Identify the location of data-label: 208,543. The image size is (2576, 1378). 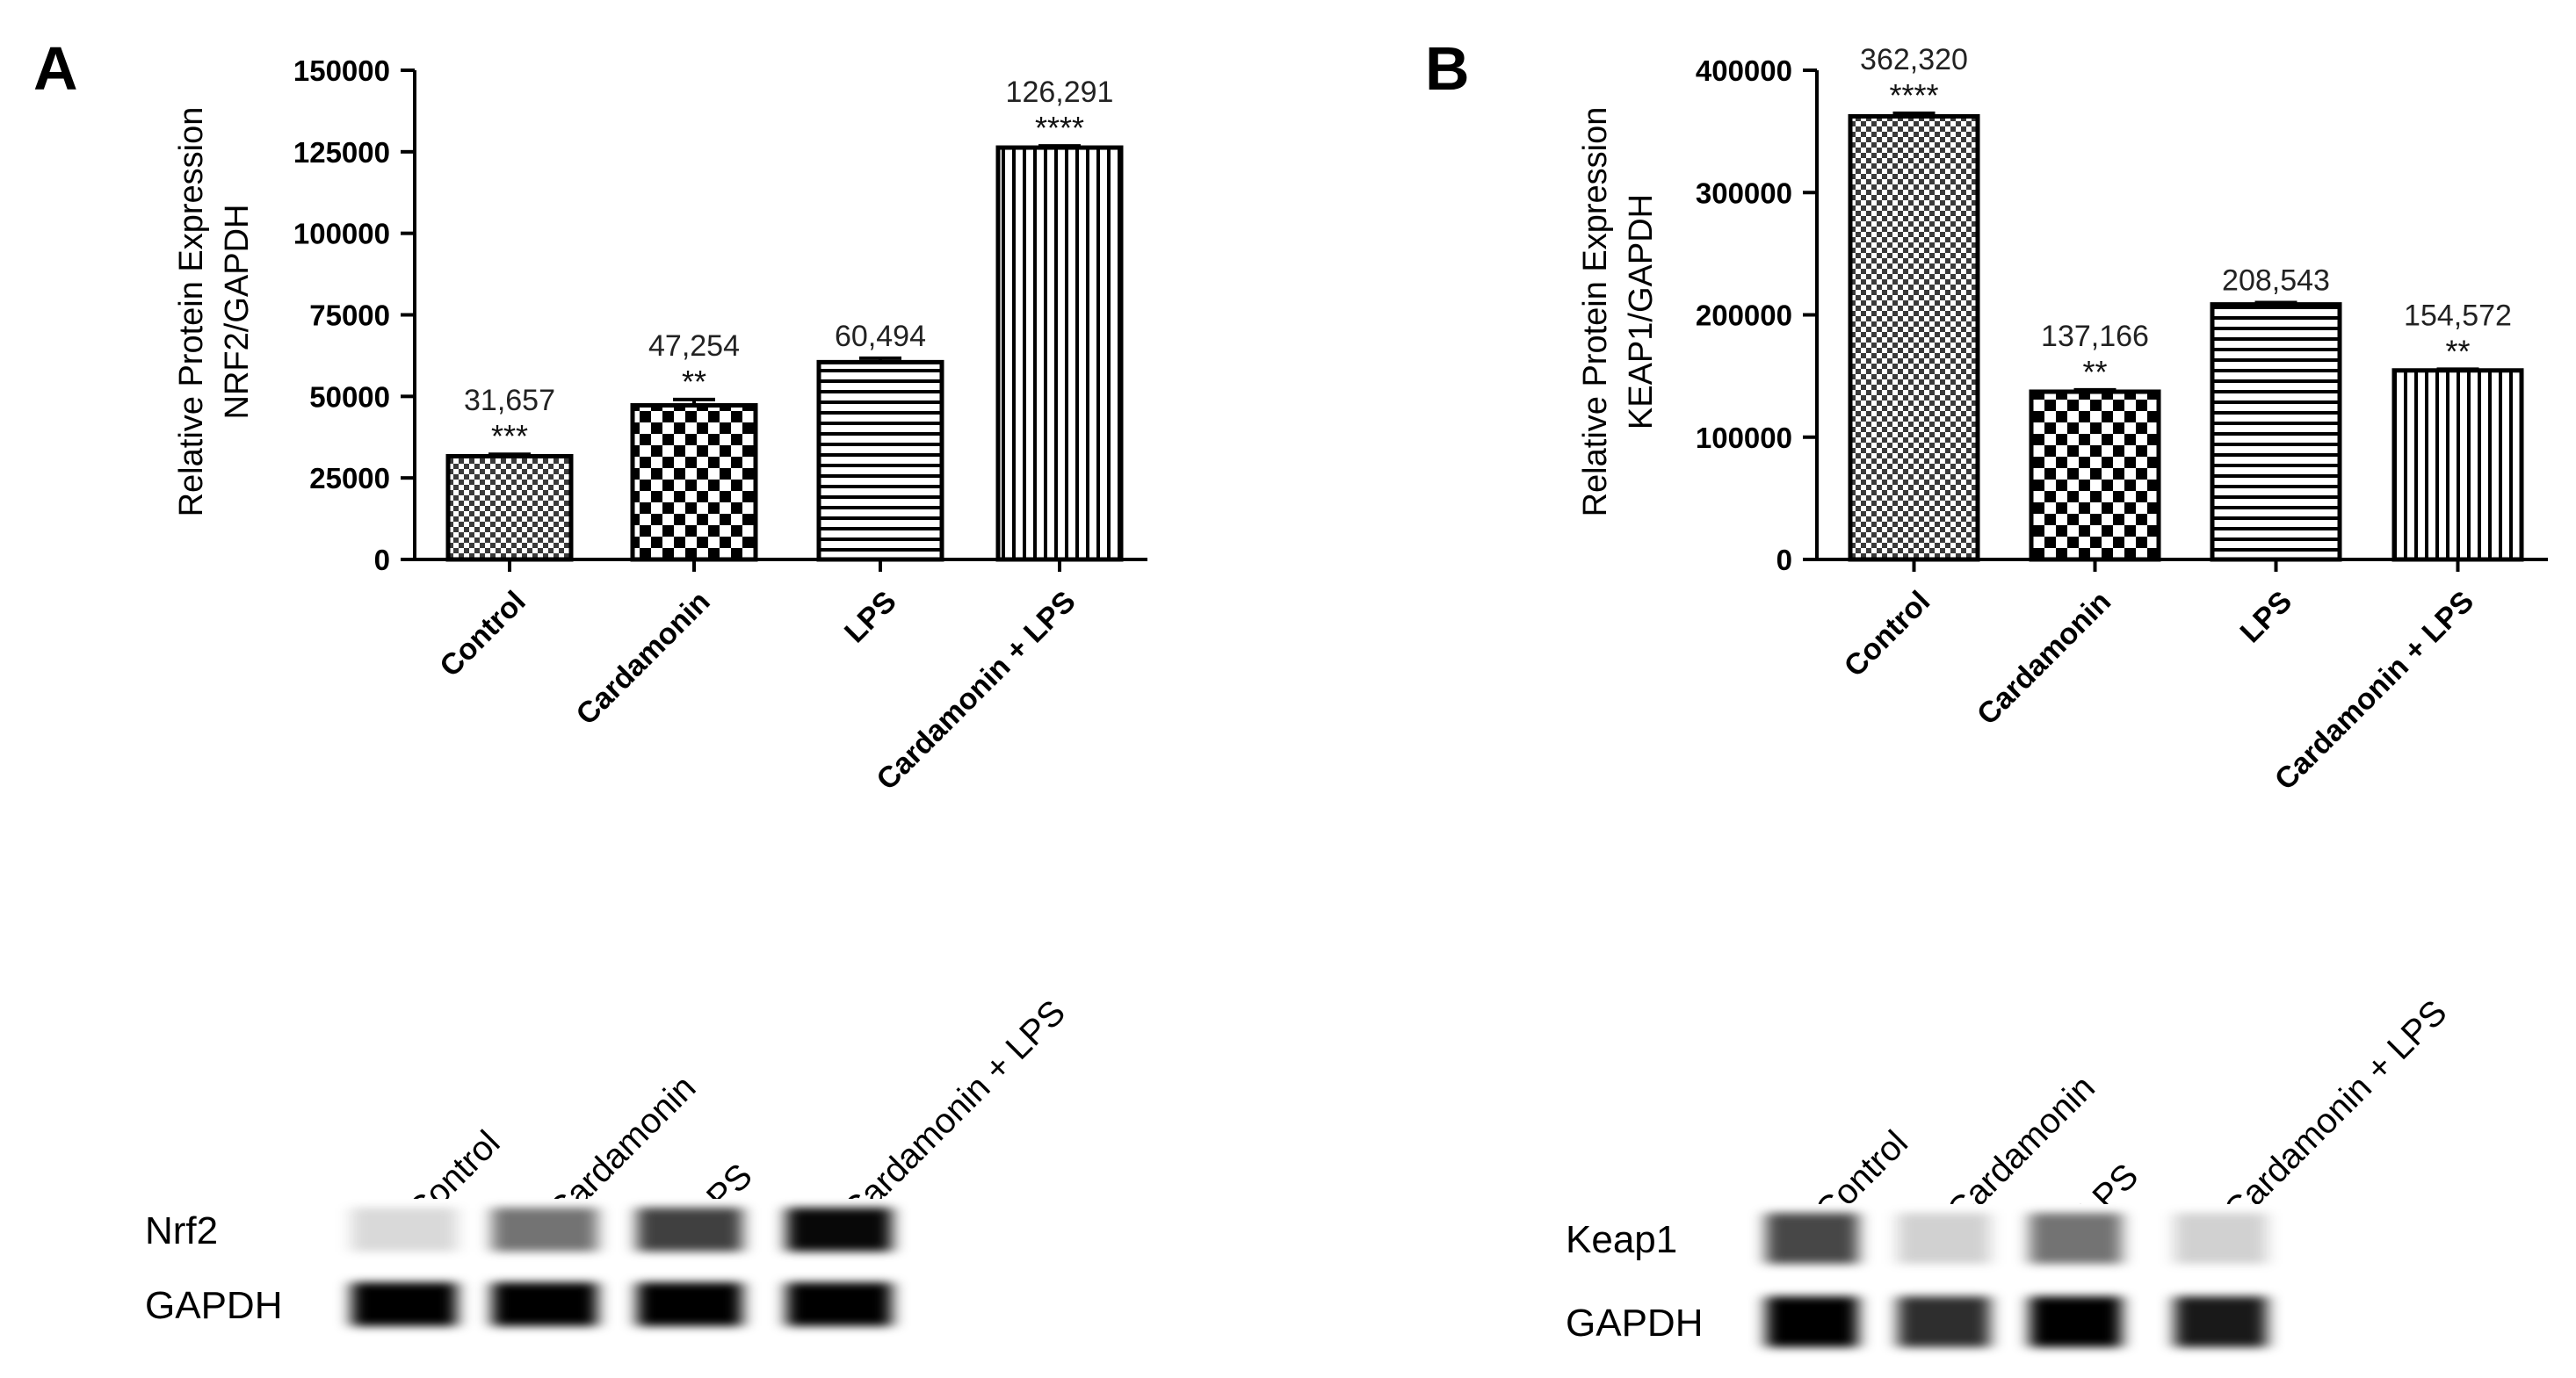
(2276, 281).